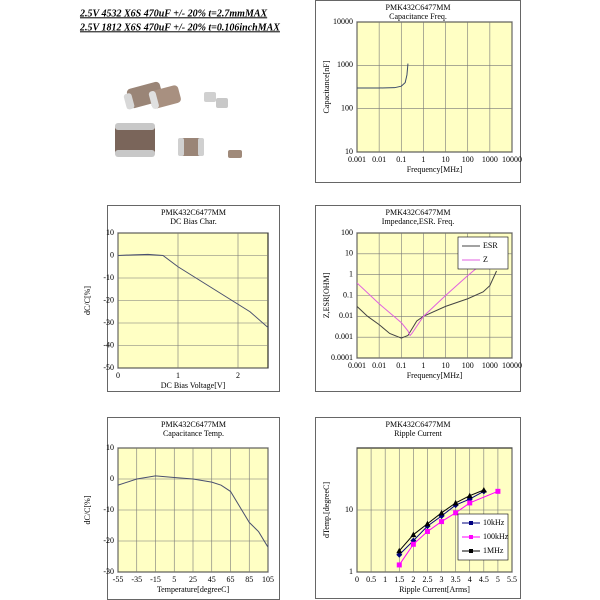 The height and width of the screenshot is (600, 600). Describe the element at coordinates (493, 550) in the screenshot. I see `legend-label: 1MHz` at that location.